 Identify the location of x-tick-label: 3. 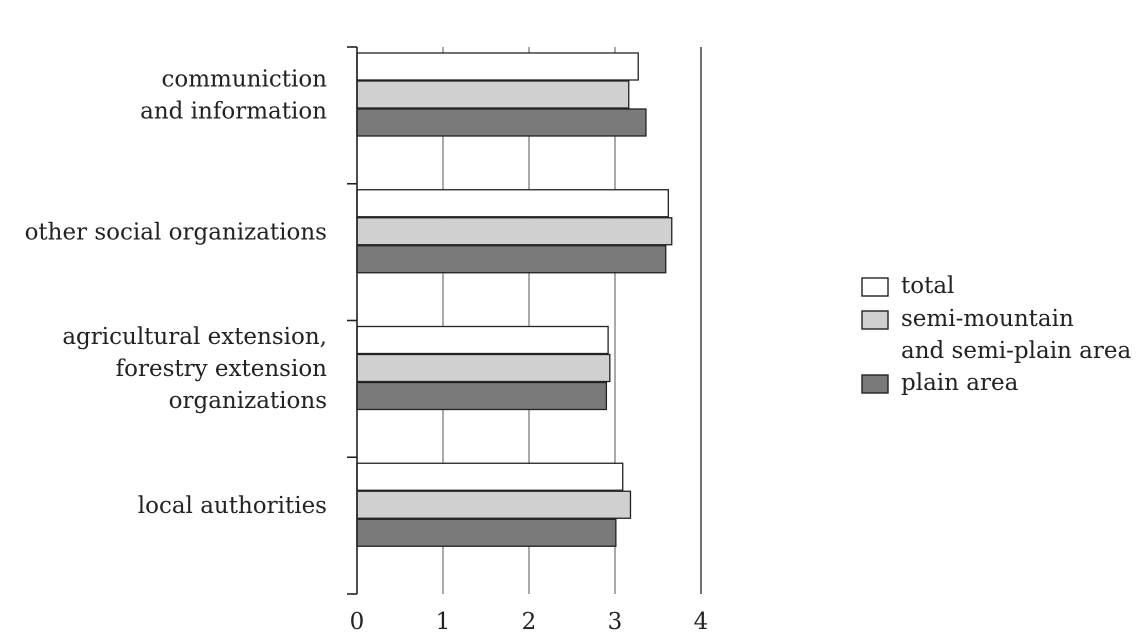
(615, 621).